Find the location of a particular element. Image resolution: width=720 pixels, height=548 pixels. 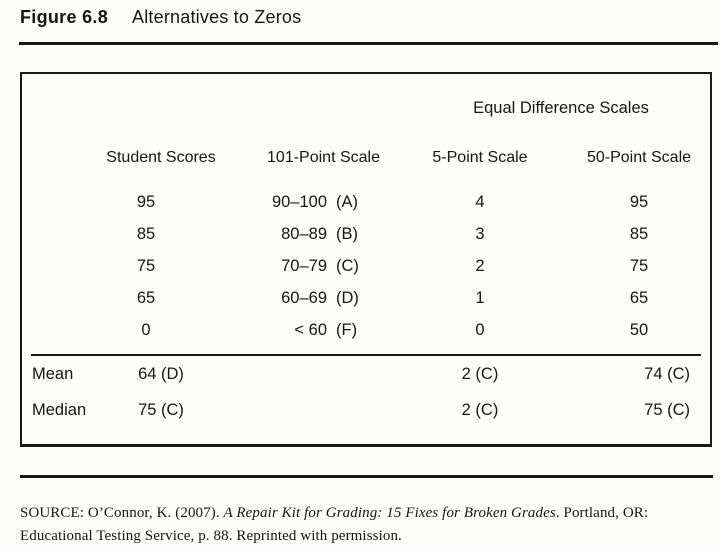

cell-student-score: 0 is located at coordinates (146, 329).